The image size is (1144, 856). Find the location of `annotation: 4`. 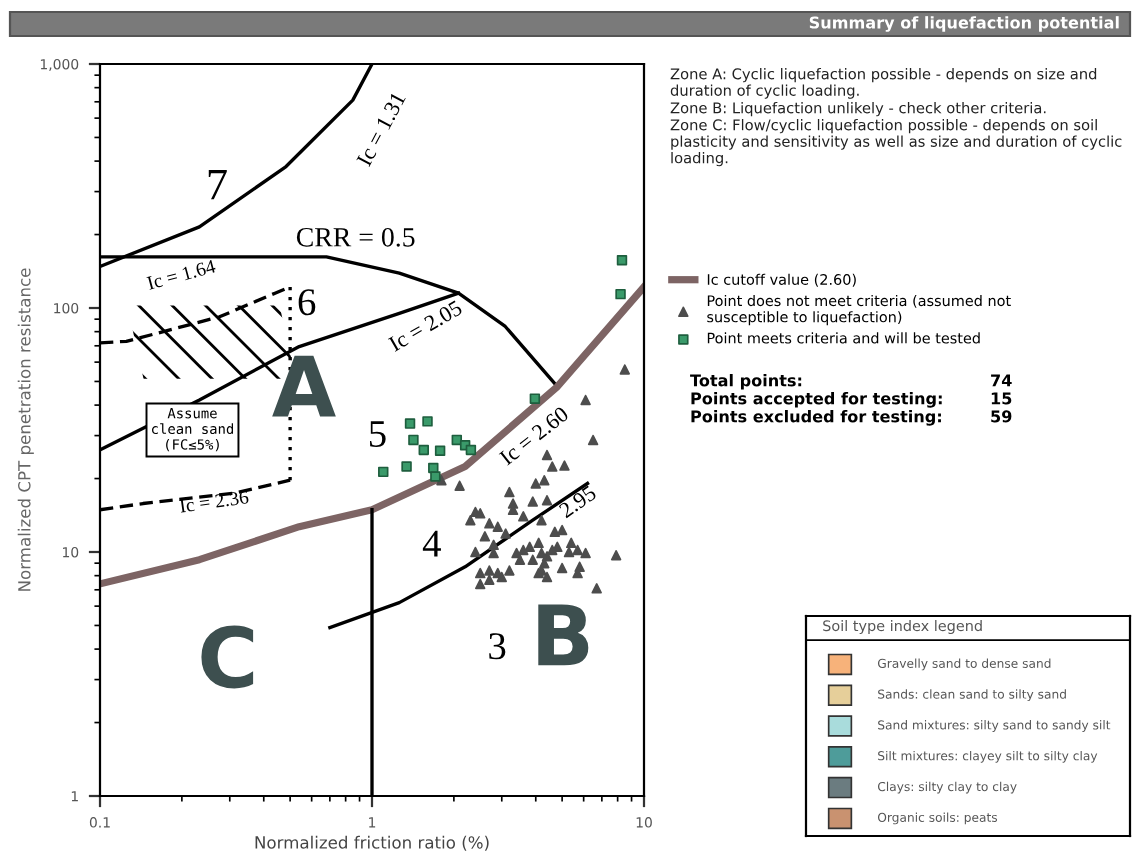

annotation: 4 is located at coordinates (431, 543).